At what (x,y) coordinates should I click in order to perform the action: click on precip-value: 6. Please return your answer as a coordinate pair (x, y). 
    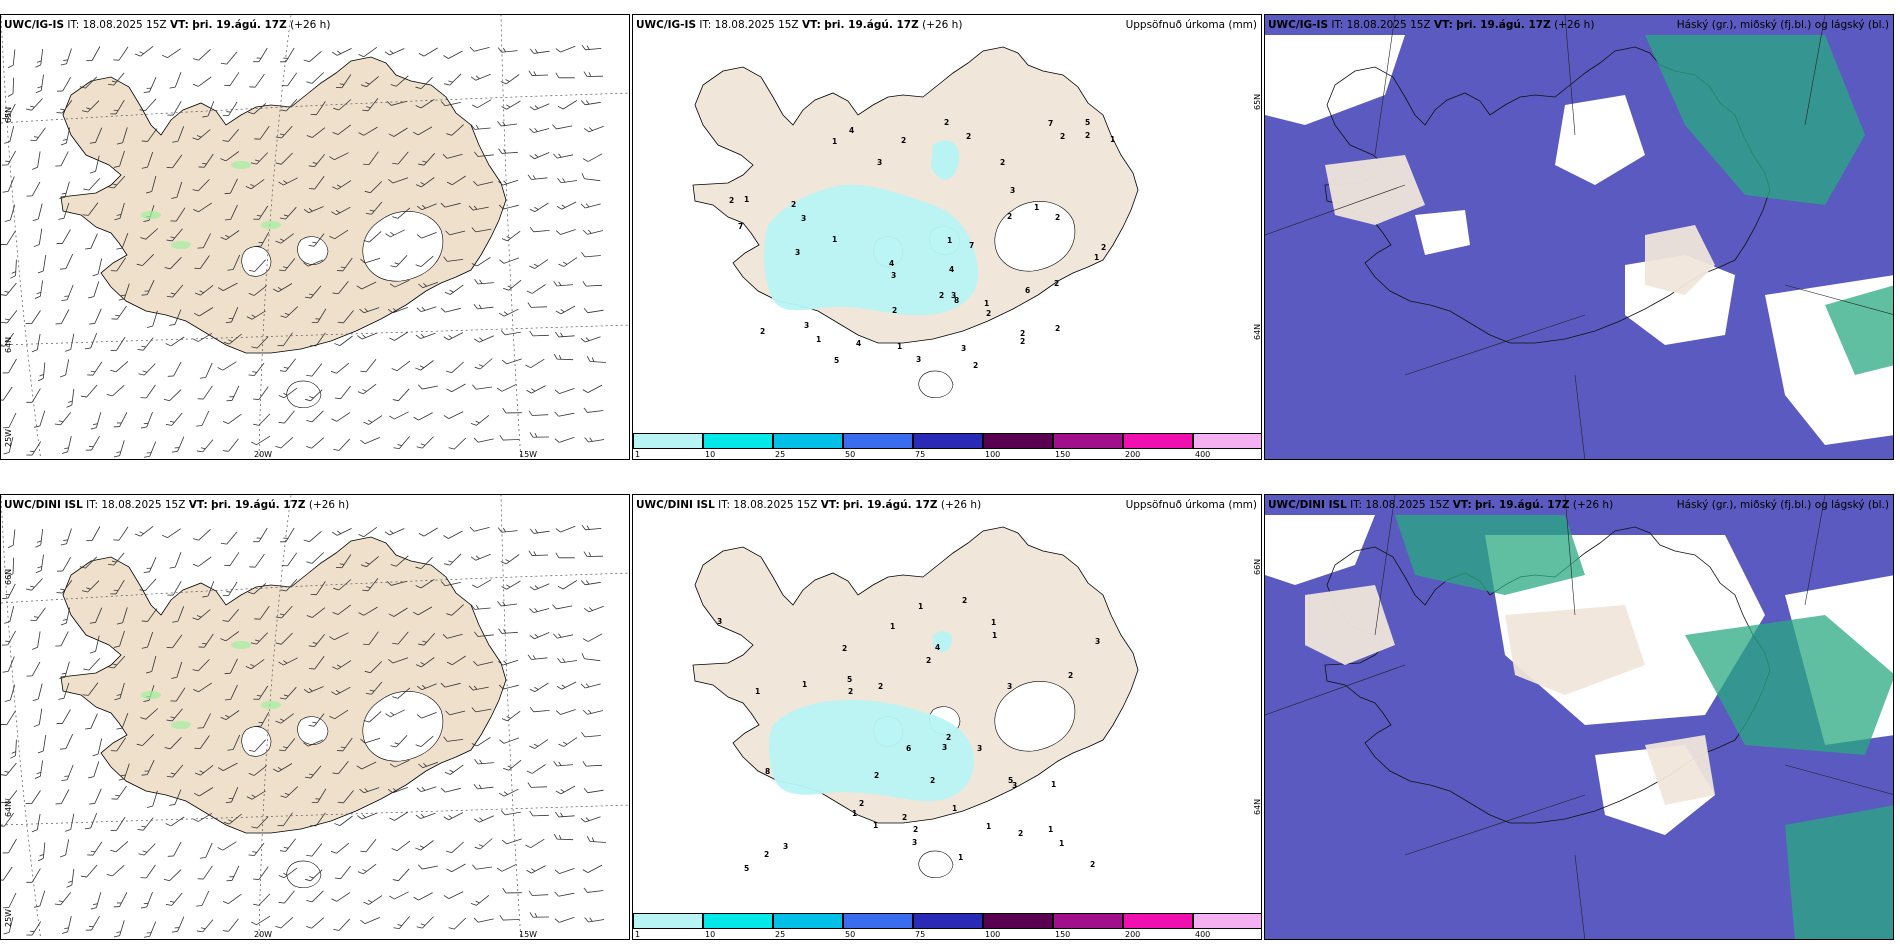
    Looking at the image, I should click on (908, 748).